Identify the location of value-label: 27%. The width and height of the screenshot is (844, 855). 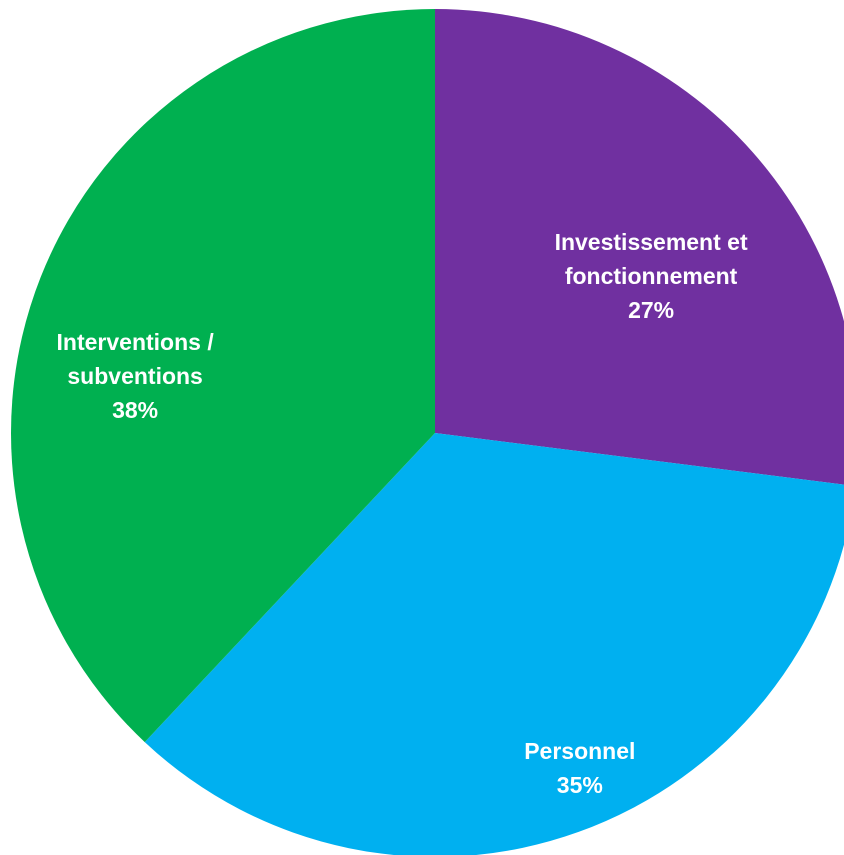
(651, 309).